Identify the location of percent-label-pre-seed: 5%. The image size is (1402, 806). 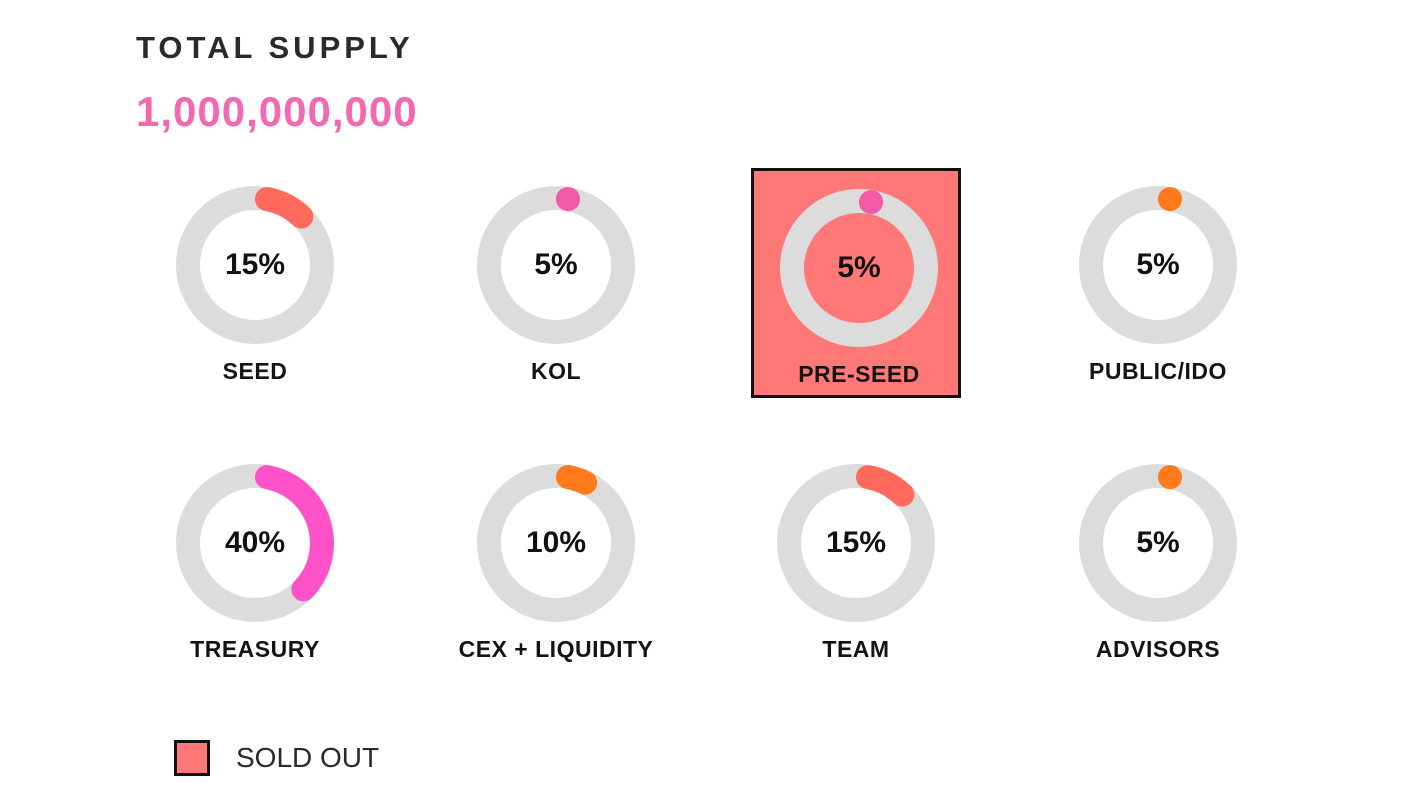
(858, 267).